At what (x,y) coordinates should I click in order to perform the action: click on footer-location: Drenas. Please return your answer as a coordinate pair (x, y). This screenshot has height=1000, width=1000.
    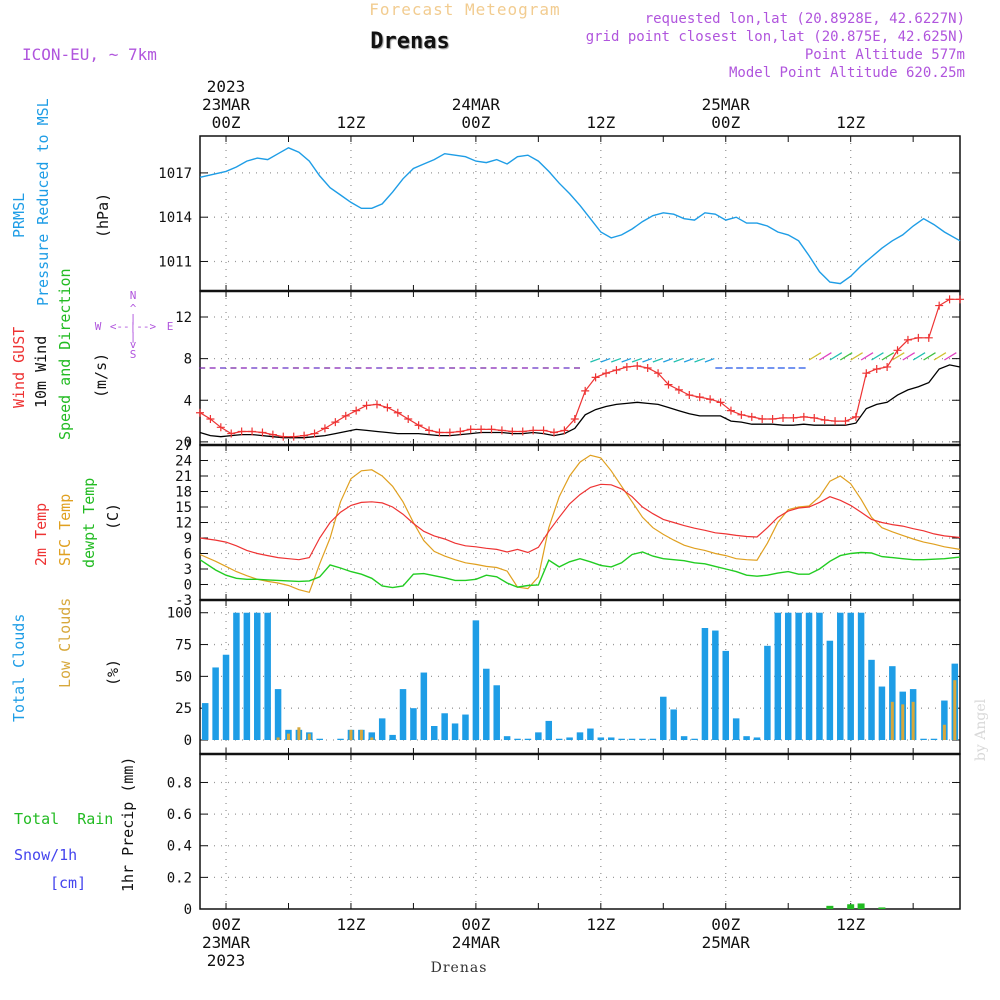
    Looking at the image, I should click on (459, 968).